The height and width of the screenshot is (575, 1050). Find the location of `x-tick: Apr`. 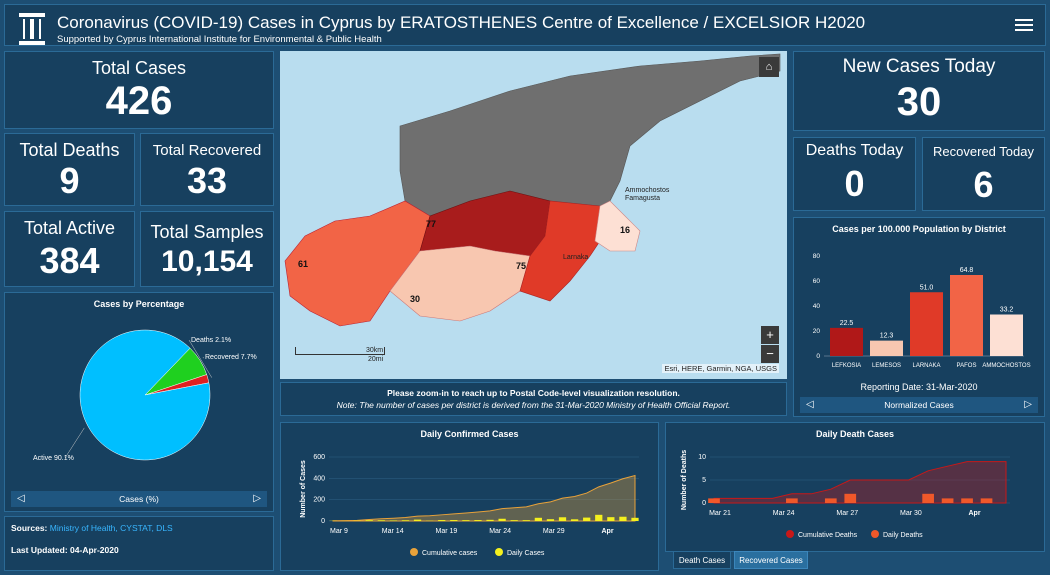

x-tick: Apr is located at coordinates (607, 531).